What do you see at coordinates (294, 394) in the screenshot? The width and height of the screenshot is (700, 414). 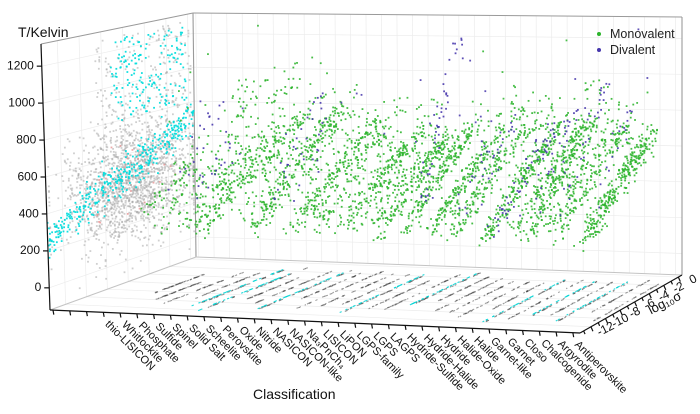 I see `x-axis-title: Classification` at bounding box center [294, 394].